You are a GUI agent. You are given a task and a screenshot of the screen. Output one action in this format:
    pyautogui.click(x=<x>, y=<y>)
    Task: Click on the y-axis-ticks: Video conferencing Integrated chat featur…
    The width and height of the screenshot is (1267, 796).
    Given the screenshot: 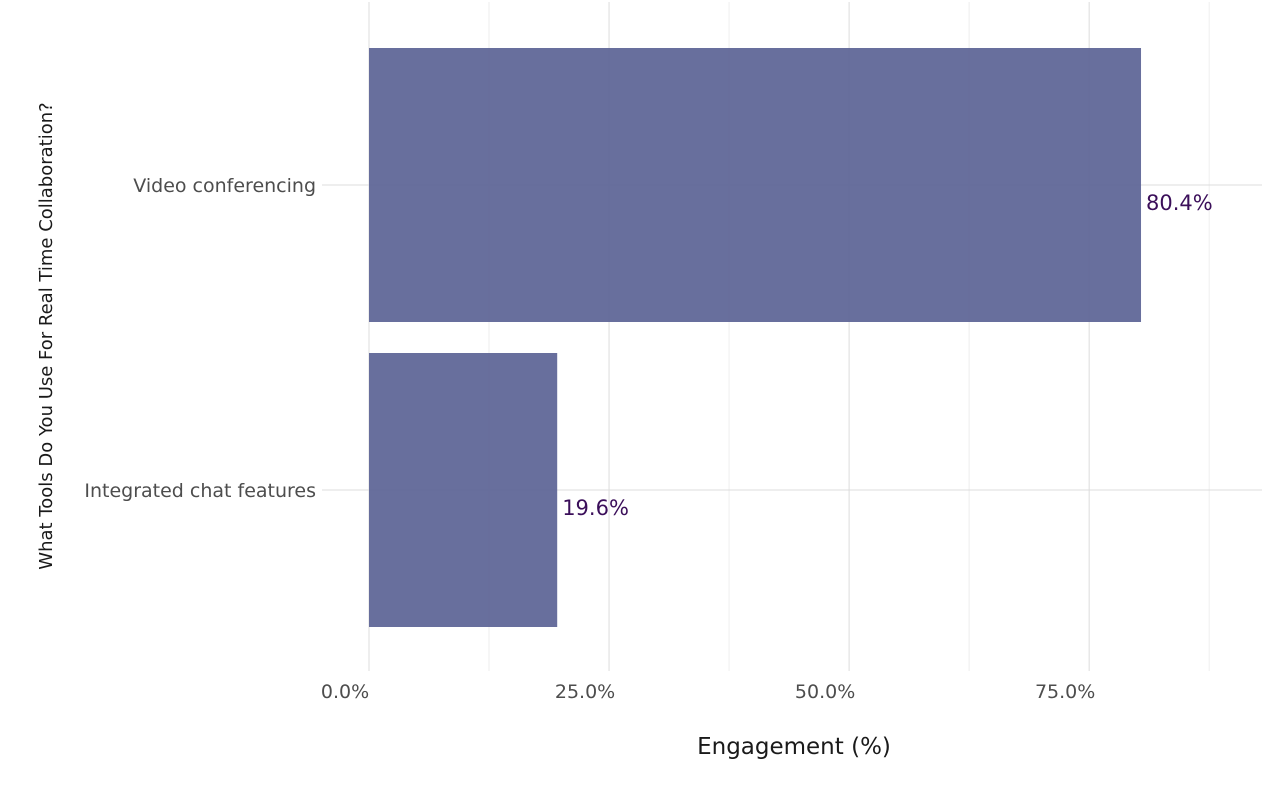 What is the action you would take?
    pyautogui.click(x=200, y=338)
    